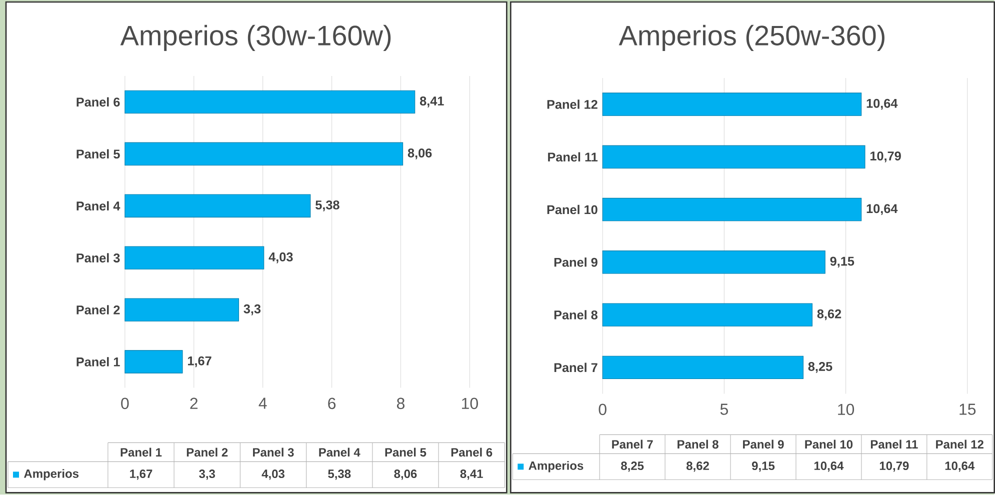 This screenshot has height=495, width=995. I want to click on text: 3,3, so click(207, 475).